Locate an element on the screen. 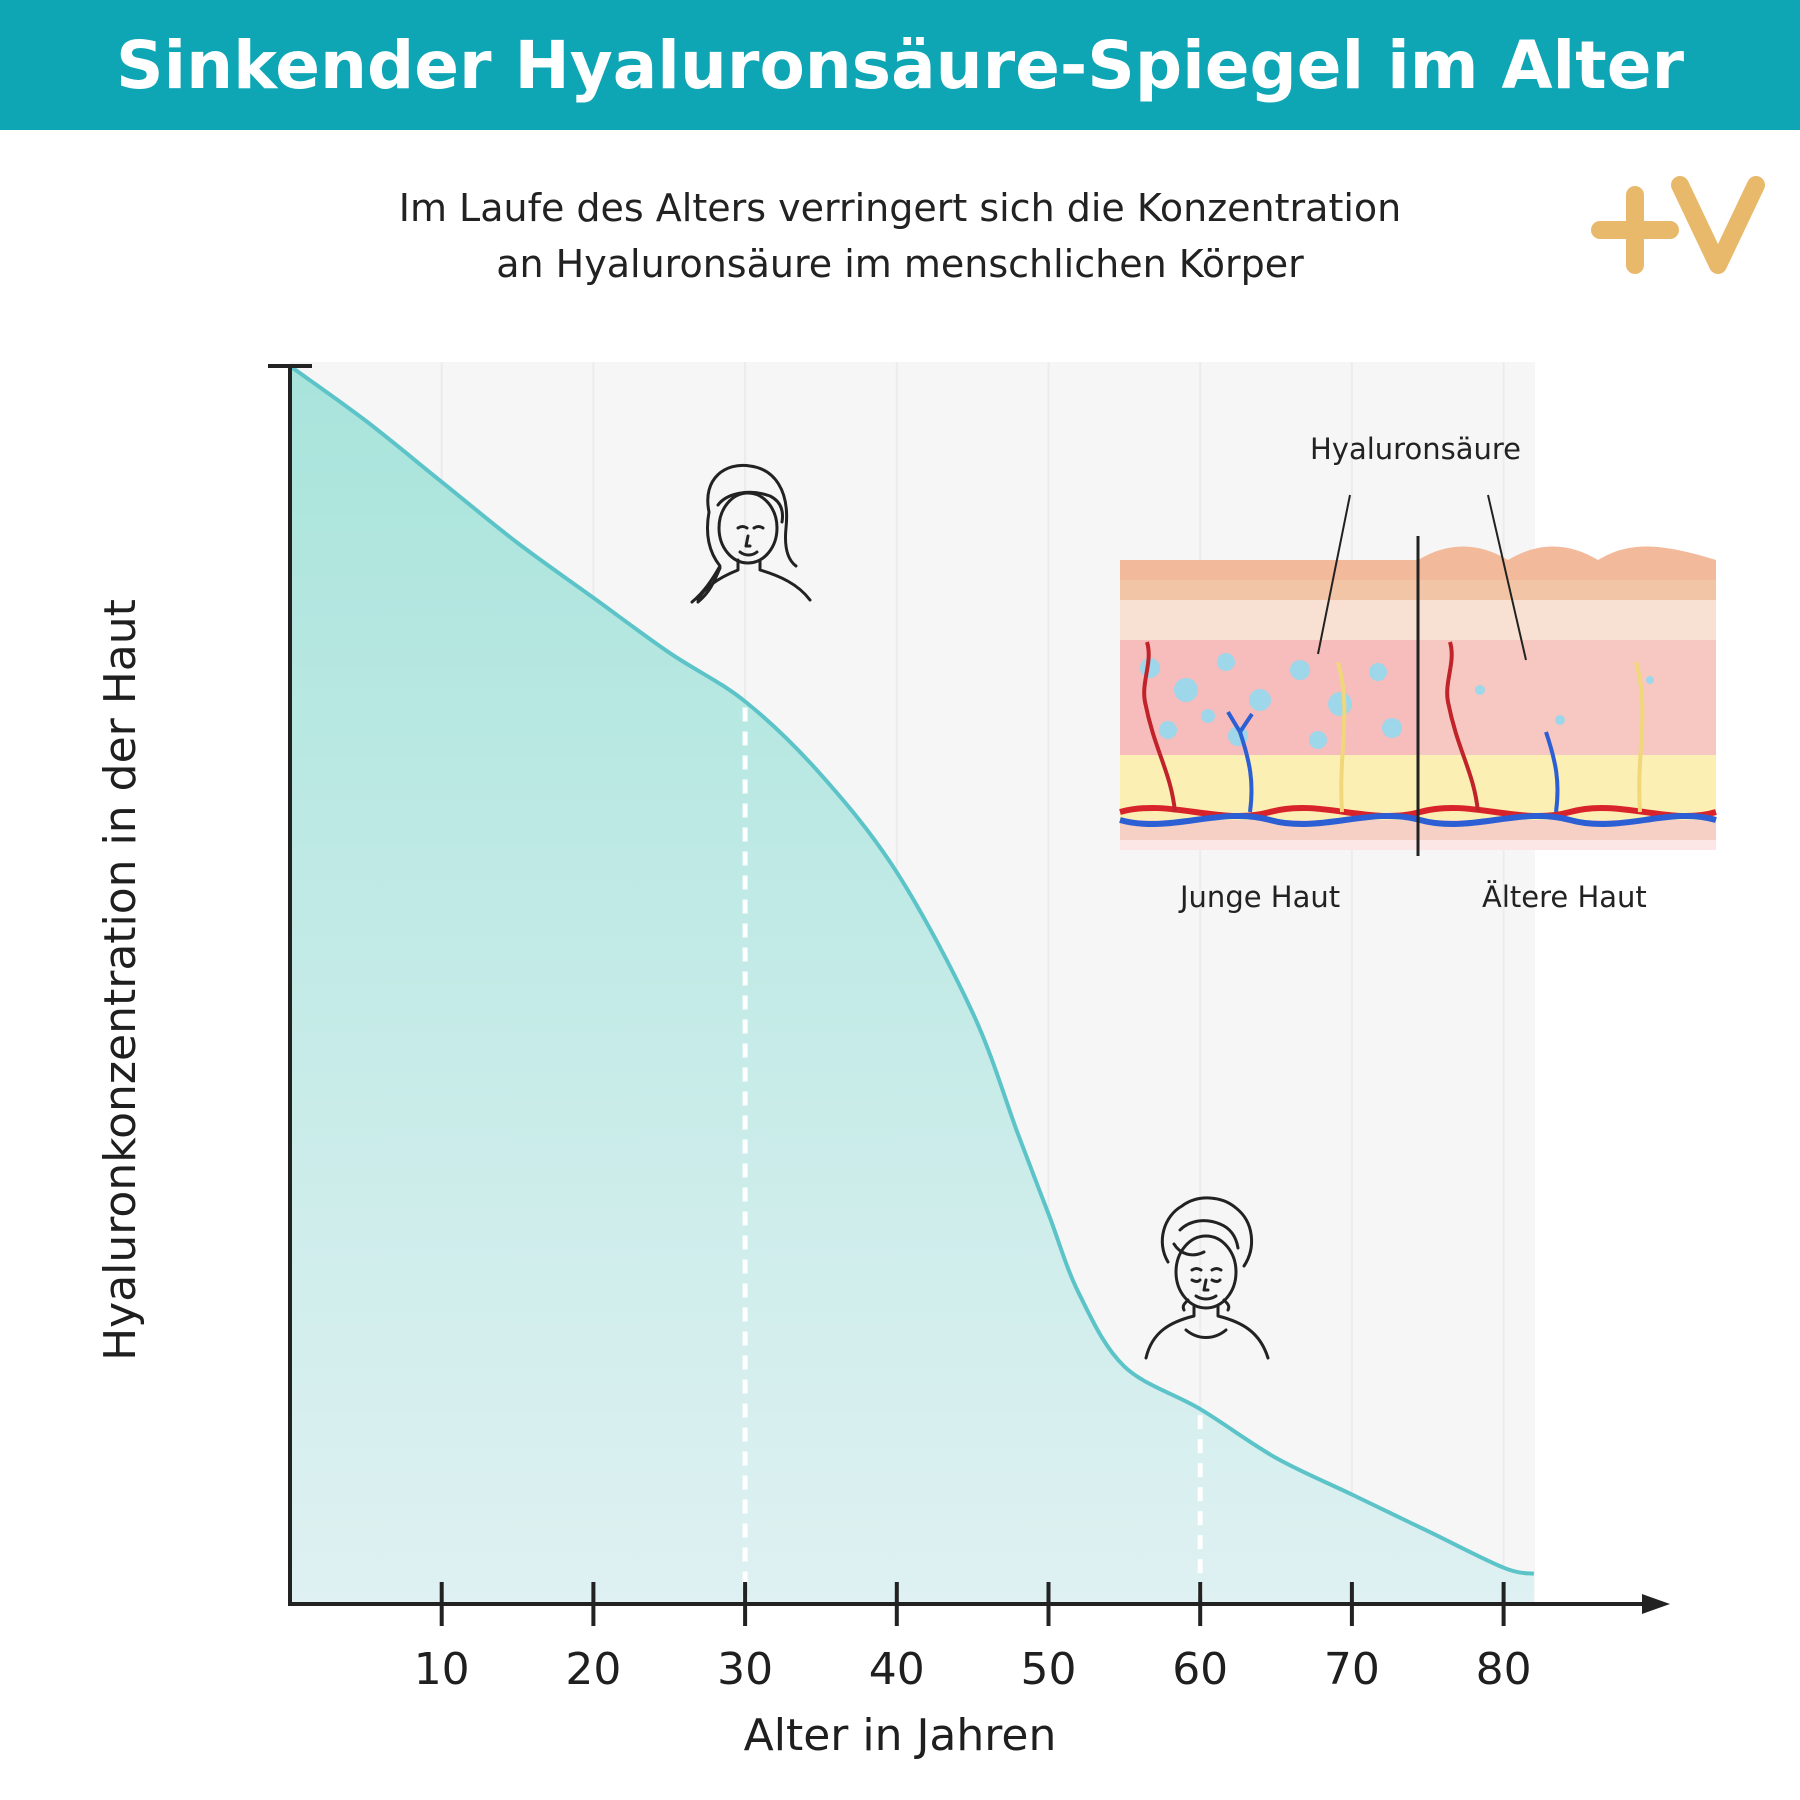 The image size is (1800, 1800). title-banner: Sinkender Hyaluronsäure-Spiegel im Alter is located at coordinates (900, 65).